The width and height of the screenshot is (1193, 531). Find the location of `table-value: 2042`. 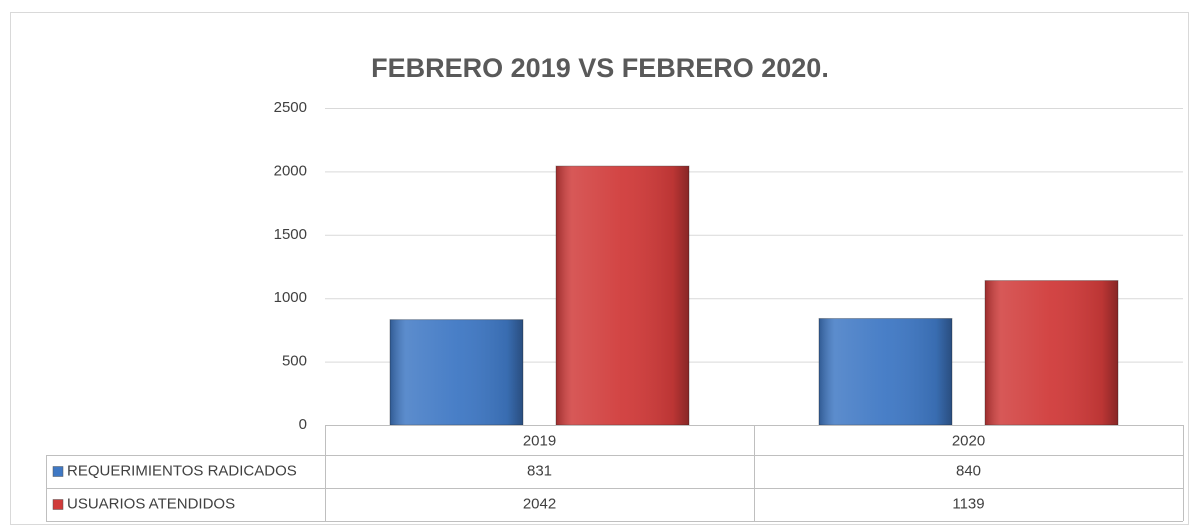

table-value: 2042 is located at coordinates (539, 503).